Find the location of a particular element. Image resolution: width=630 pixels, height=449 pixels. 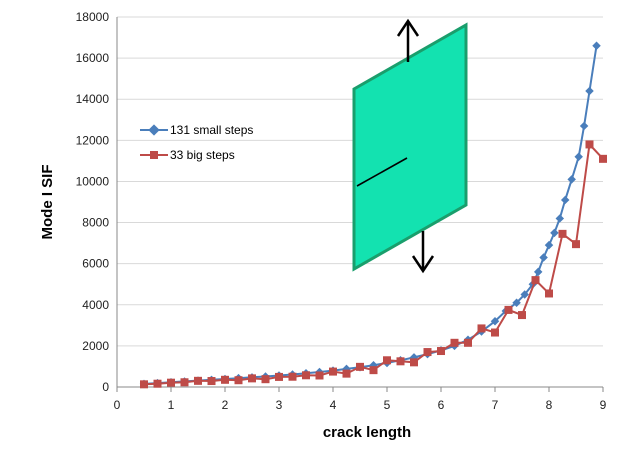

x-tick-label: 7 is located at coordinates (495, 405).